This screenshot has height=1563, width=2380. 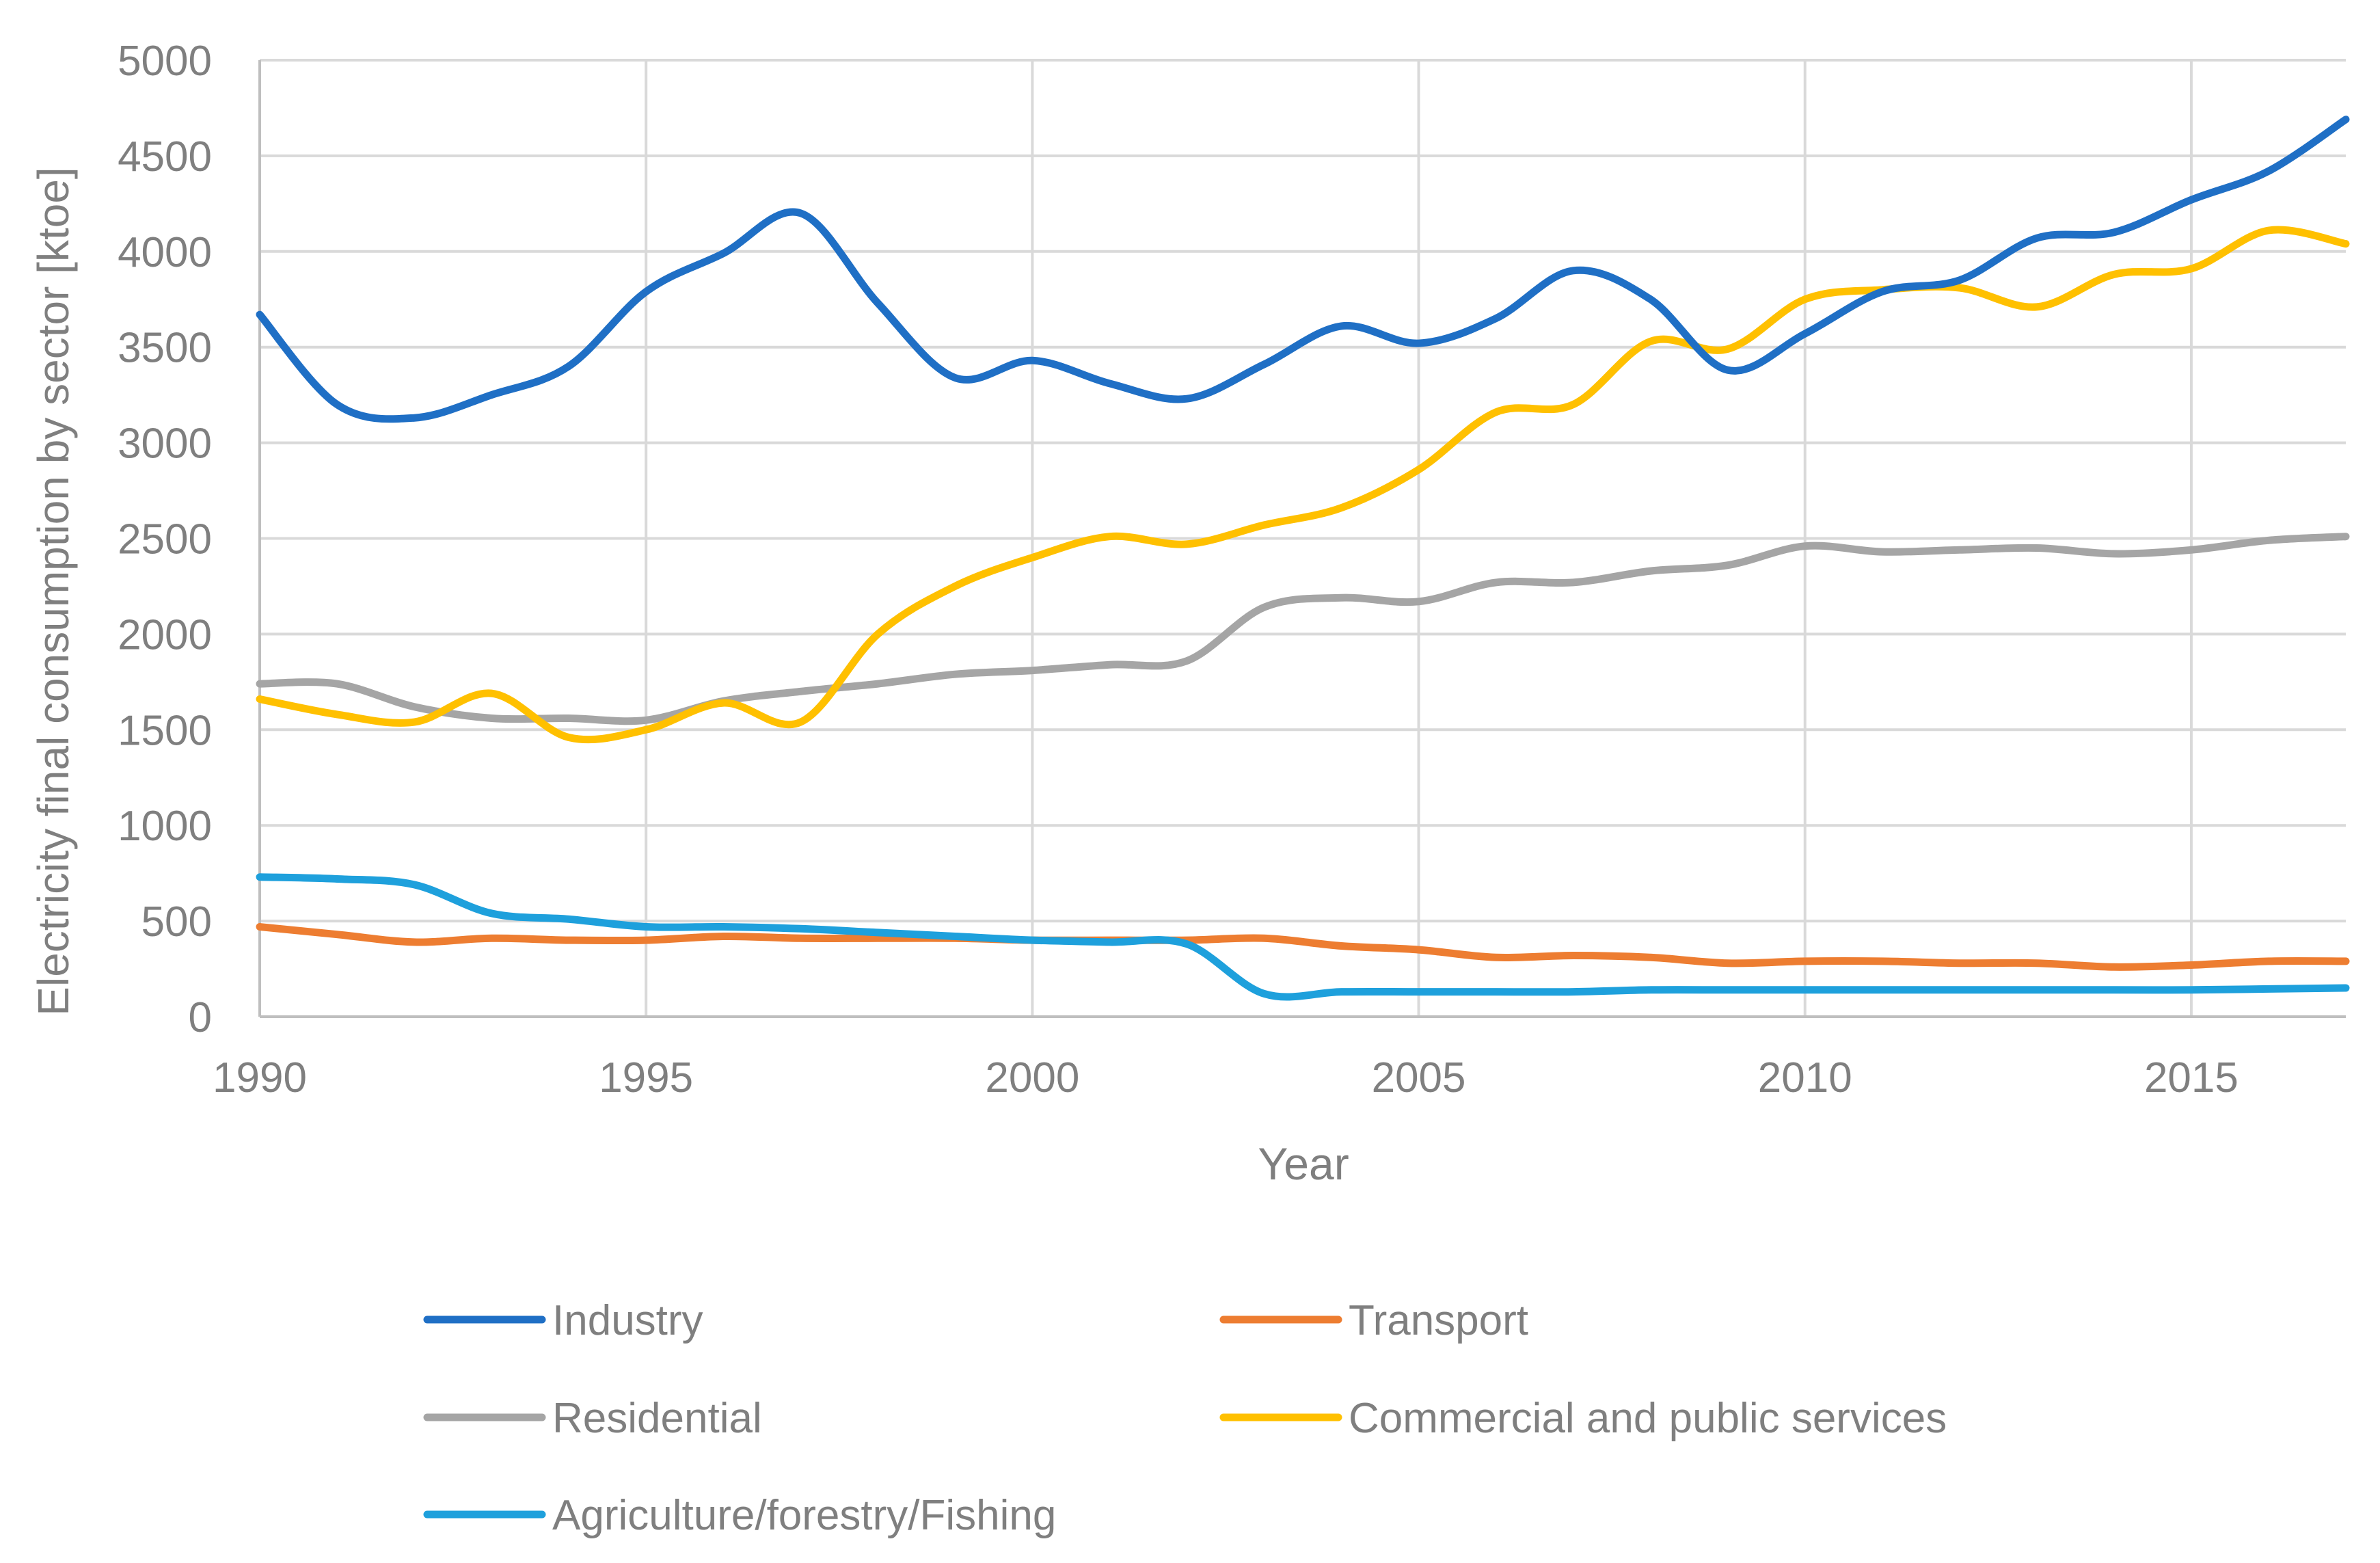 I want to click on y-tick-label: 3000, so click(x=165, y=444).